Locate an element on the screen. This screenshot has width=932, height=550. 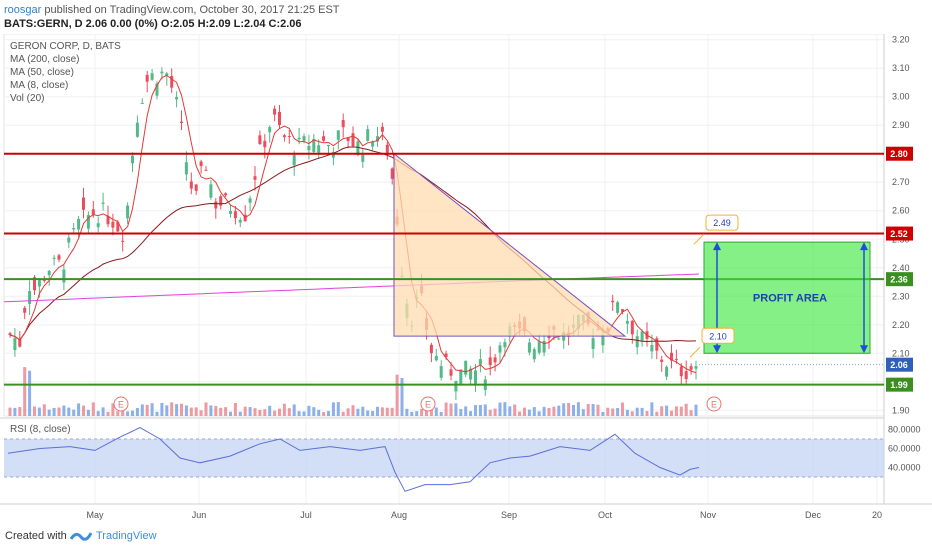
author-link: roosgar is located at coordinates (23, 10).